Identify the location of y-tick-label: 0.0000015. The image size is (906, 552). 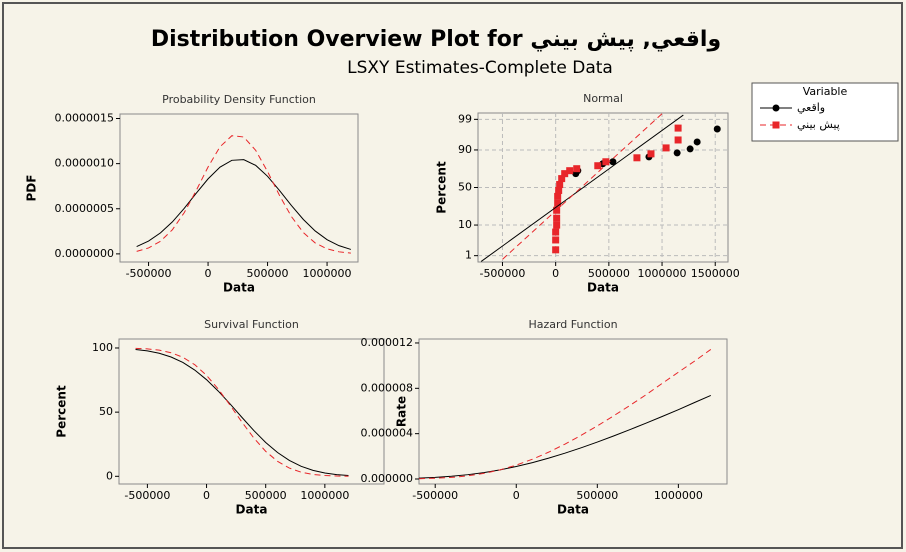
(85, 118).